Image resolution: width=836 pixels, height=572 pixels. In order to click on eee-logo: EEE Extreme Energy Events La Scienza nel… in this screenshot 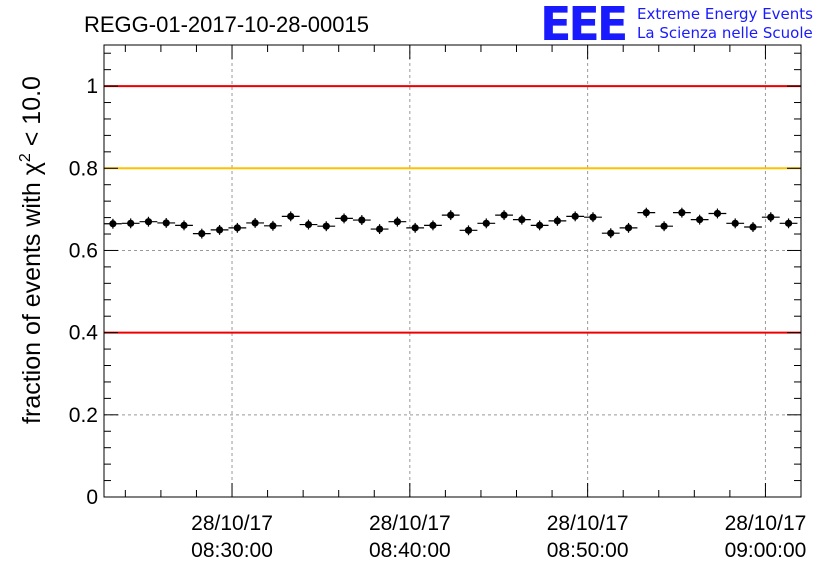, I will do `click(676, 25)`.